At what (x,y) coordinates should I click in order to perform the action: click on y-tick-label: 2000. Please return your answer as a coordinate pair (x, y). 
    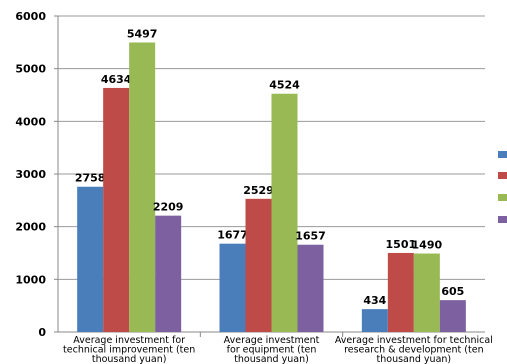
    Looking at the image, I should click on (30, 227).